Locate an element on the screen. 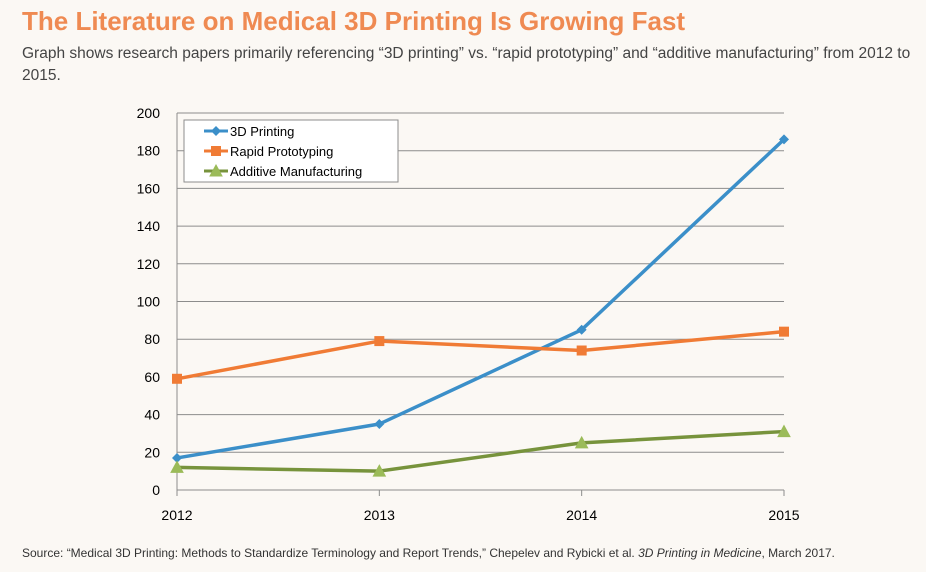 This screenshot has height=572, width=926. legend-label: Rapid Prototyping is located at coordinates (281, 151).